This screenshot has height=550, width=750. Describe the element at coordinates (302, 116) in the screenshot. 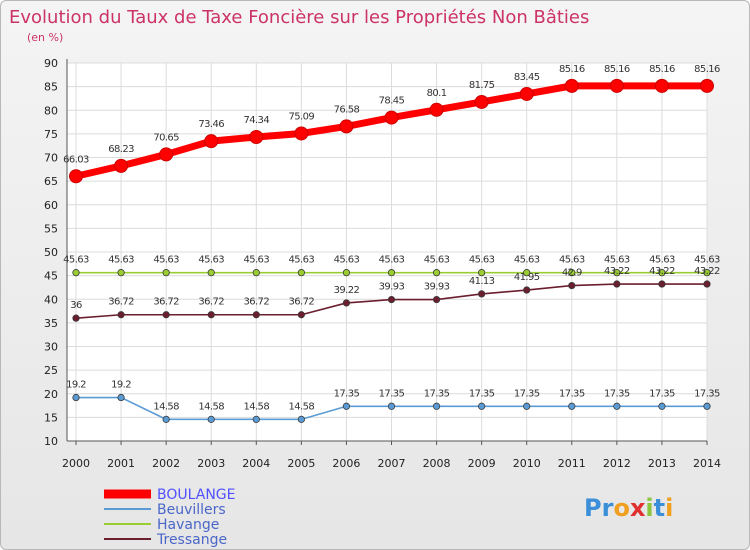

I see `data-label-boulange: 75.09` at that location.